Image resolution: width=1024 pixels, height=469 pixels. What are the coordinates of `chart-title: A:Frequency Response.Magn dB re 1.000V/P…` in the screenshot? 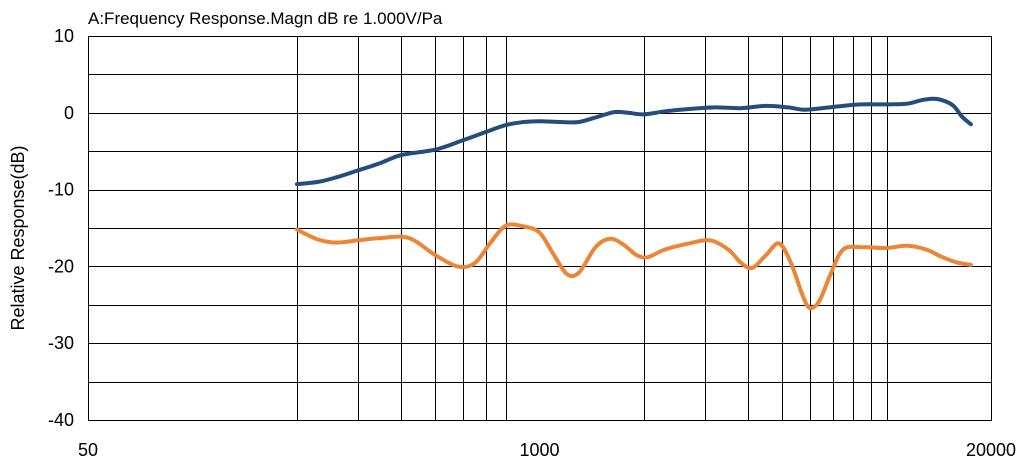 It's located at (265, 18).